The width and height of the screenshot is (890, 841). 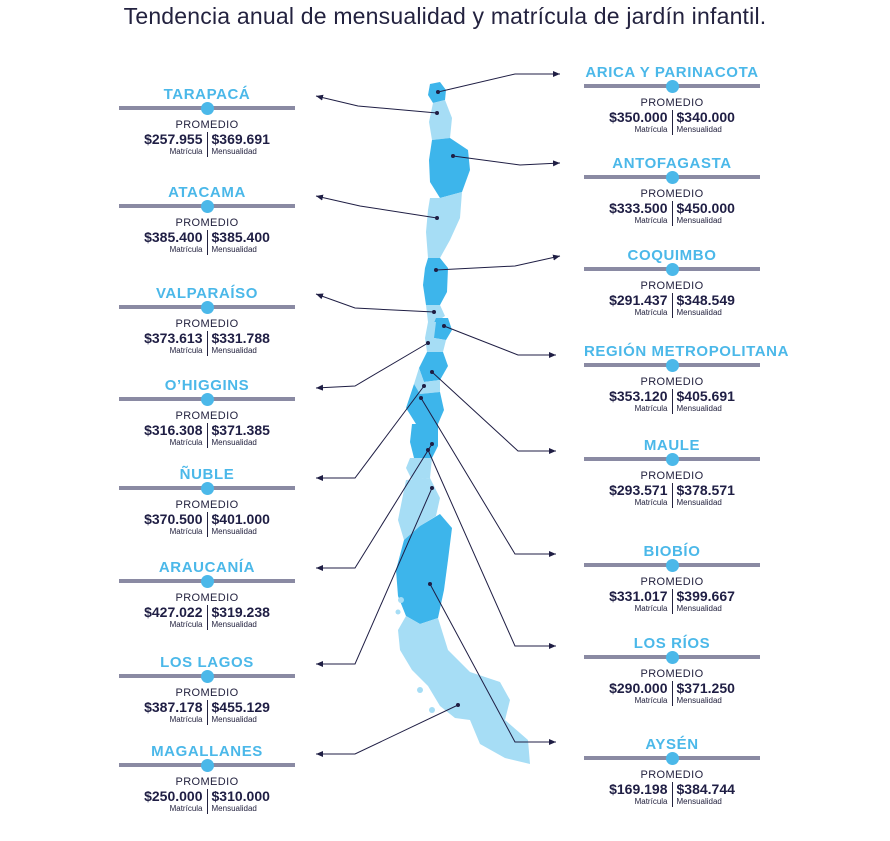 I want to click on region-name: VALPARAÍSO, so click(x=207, y=293).